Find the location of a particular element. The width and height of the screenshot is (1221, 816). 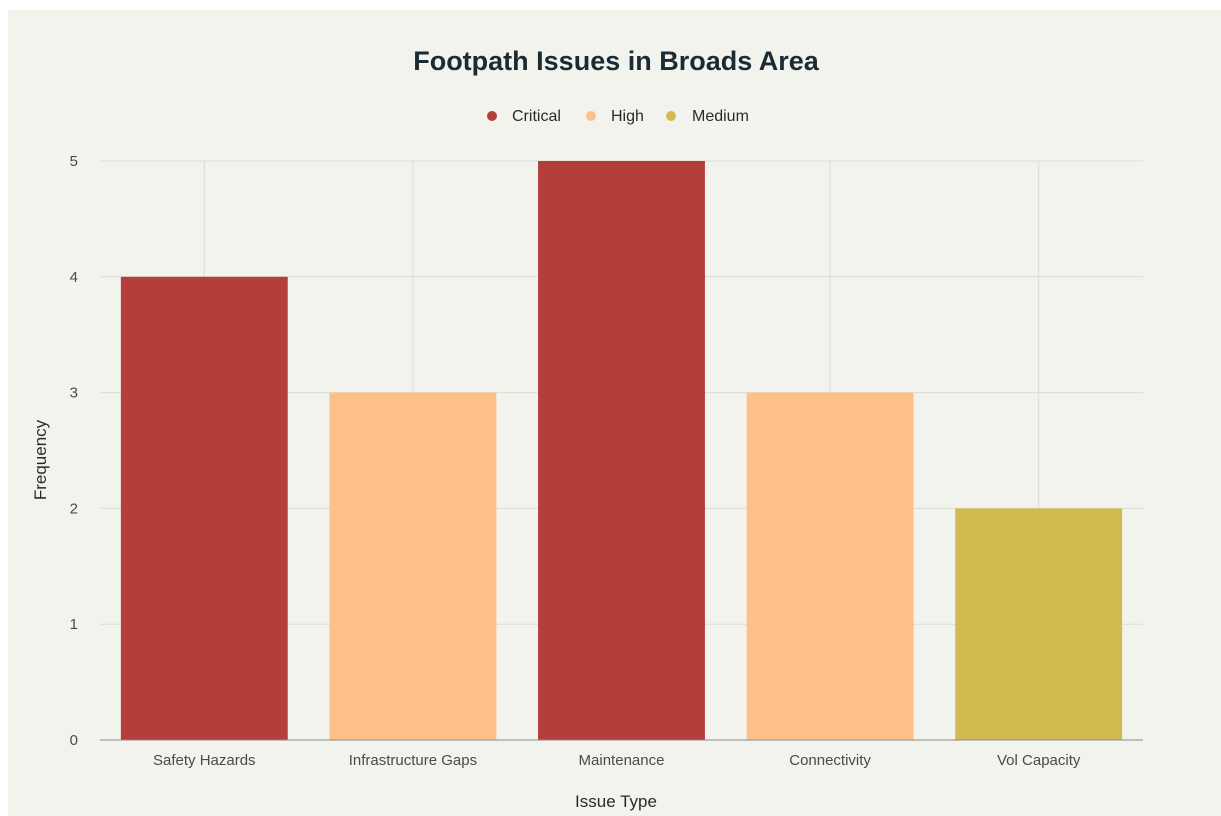

bar-connectivity is located at coordinates (830, 566).